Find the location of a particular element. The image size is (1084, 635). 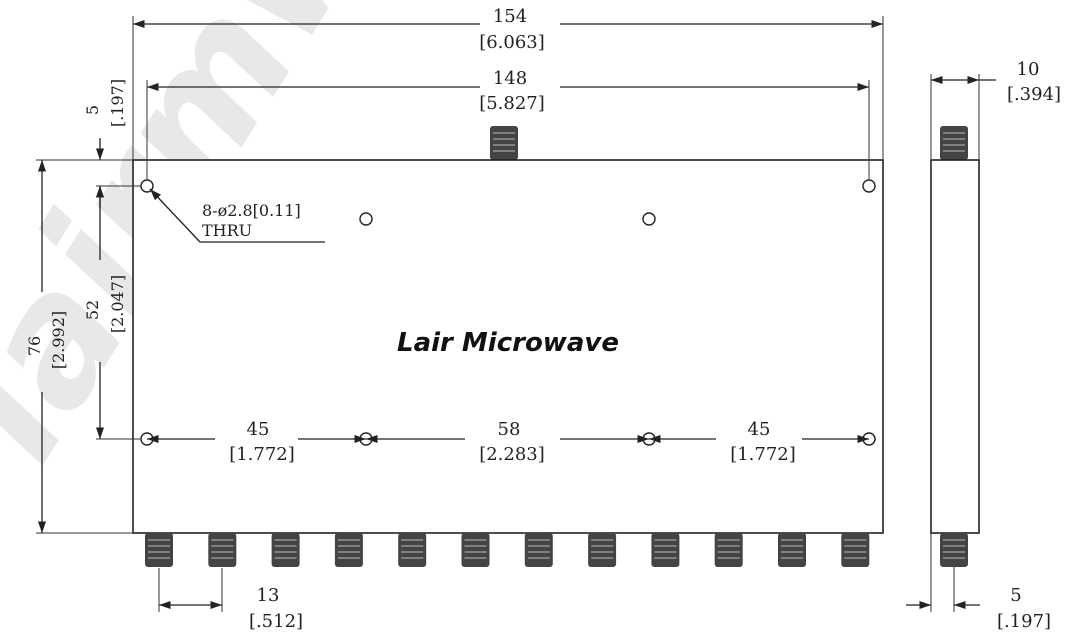

side-input-connector is located at coordinates (954, 143).